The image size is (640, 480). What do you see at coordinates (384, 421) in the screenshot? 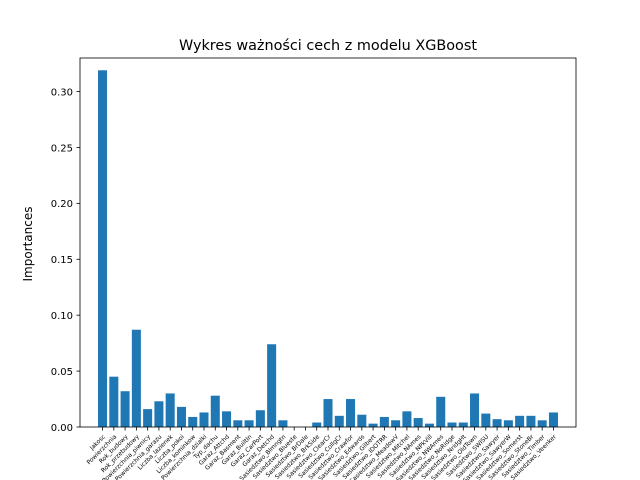
I see `bar-Sasiedztwo_IDOTRR` at bounding box center [384, 421].